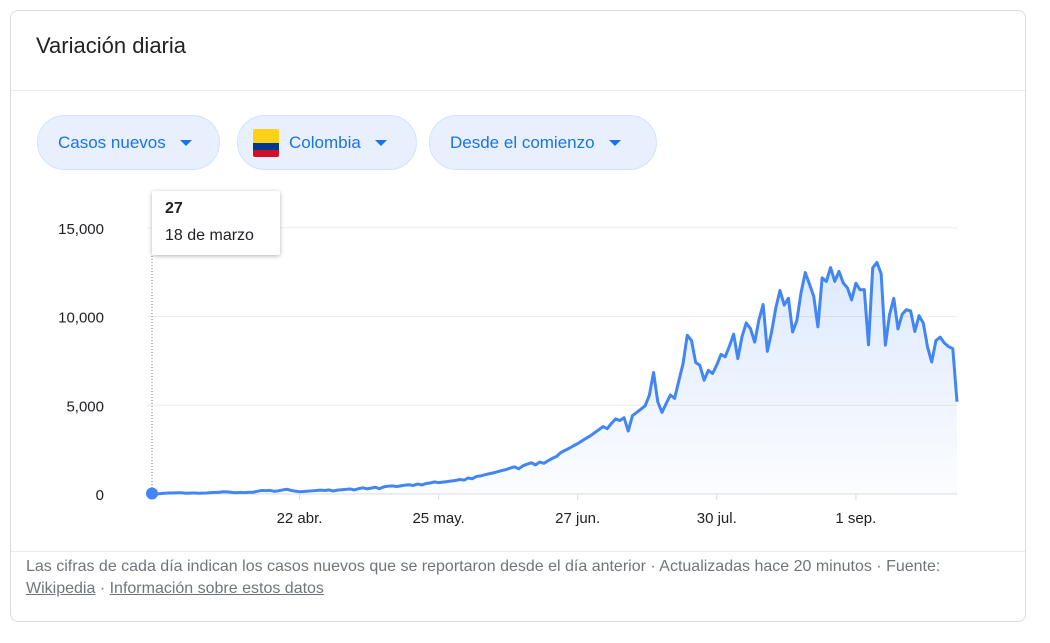 The height and width of the screenshot is (643, 1050). What do you see at coordinates (522, 142) in the screenshot?
I see `range-dropdown-label: Desde el comienzo` at bounding box center [522, 142].